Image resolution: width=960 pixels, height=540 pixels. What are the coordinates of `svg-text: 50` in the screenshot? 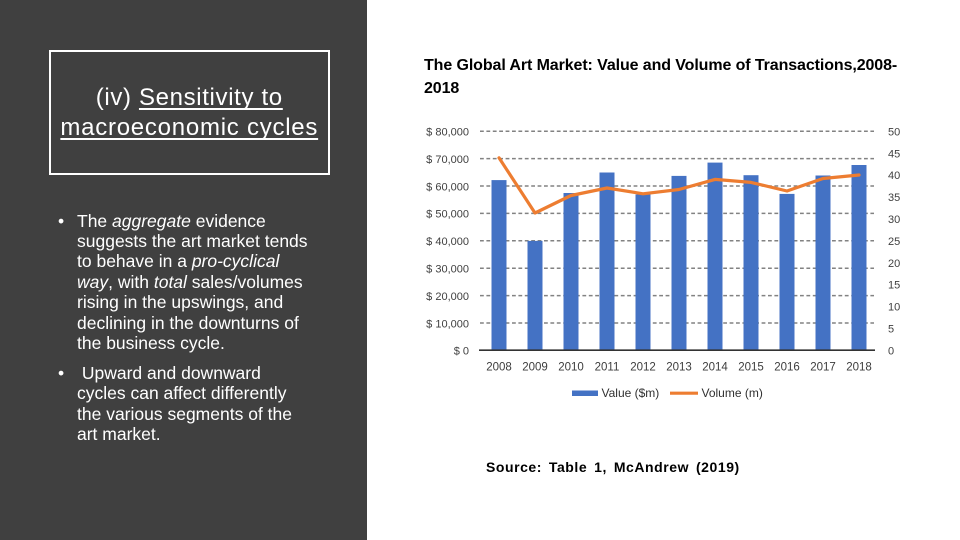 It's located at (894, 132).